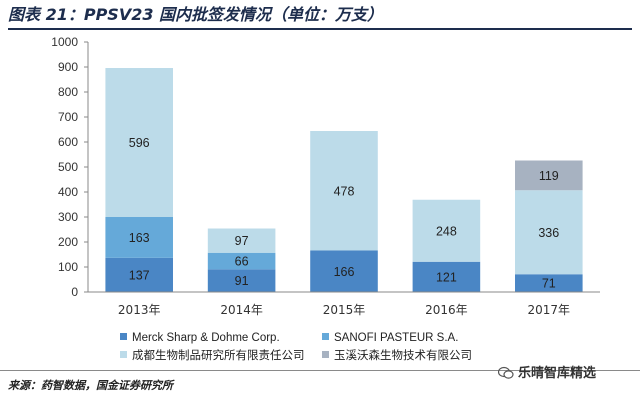 This screenshot has width=640, height=400. I want to click on data-label: 137, so click(139, 275).